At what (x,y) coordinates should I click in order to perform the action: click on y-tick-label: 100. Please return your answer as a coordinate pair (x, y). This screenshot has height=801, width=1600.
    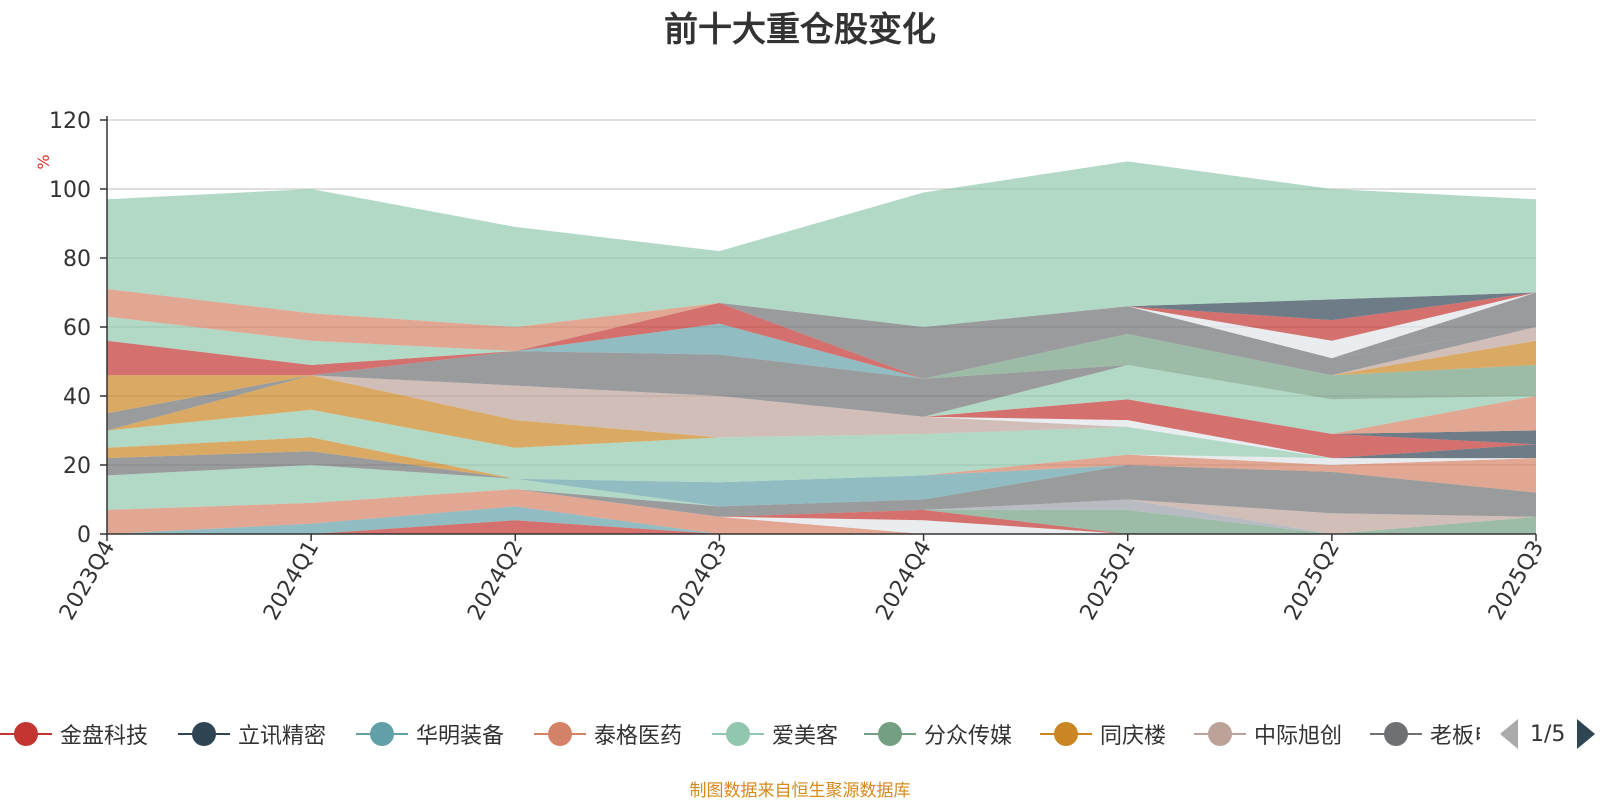
    Looking at the image, I should click on (70, 190).